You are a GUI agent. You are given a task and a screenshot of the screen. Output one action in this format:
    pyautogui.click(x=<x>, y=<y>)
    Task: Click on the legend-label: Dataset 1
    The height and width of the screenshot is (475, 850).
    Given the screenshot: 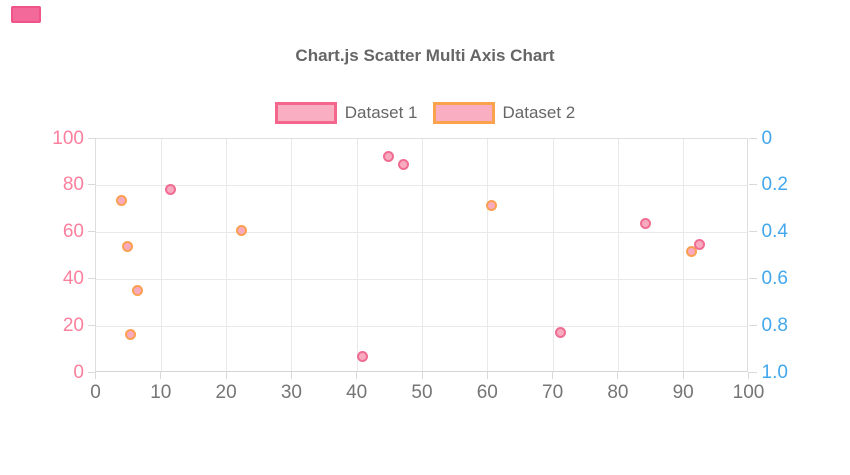 What is the action you would take?
    pyautogui.click(x=381, y=112)
    